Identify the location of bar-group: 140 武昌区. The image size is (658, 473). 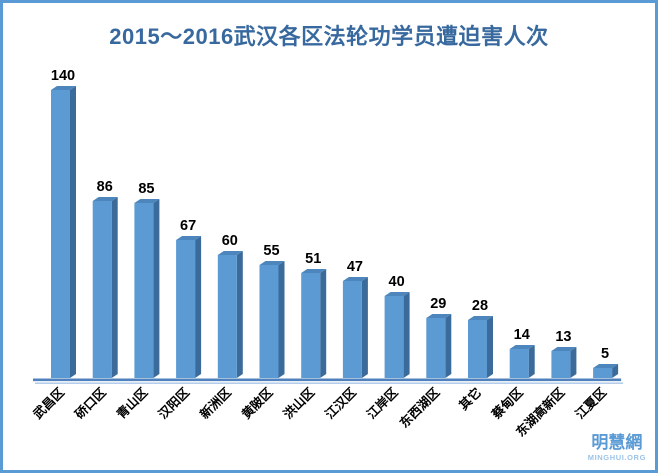
(53, 245).